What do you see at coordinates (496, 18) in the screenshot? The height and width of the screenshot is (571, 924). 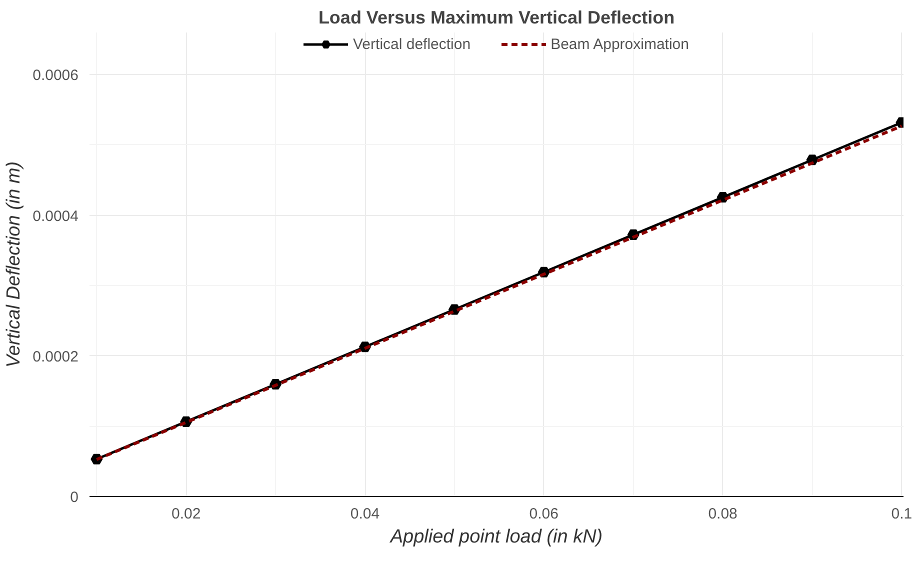 I see `chart-title: Load Versus Maximum Vertical Deflection` at bounding box center [496, 18].